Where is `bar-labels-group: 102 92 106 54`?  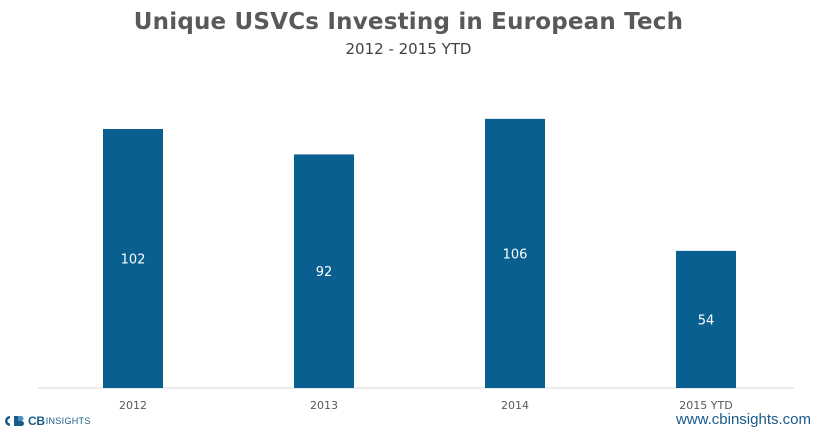
bar-labels-group: 102 92 106 54 is located at coordinates (418, 287).